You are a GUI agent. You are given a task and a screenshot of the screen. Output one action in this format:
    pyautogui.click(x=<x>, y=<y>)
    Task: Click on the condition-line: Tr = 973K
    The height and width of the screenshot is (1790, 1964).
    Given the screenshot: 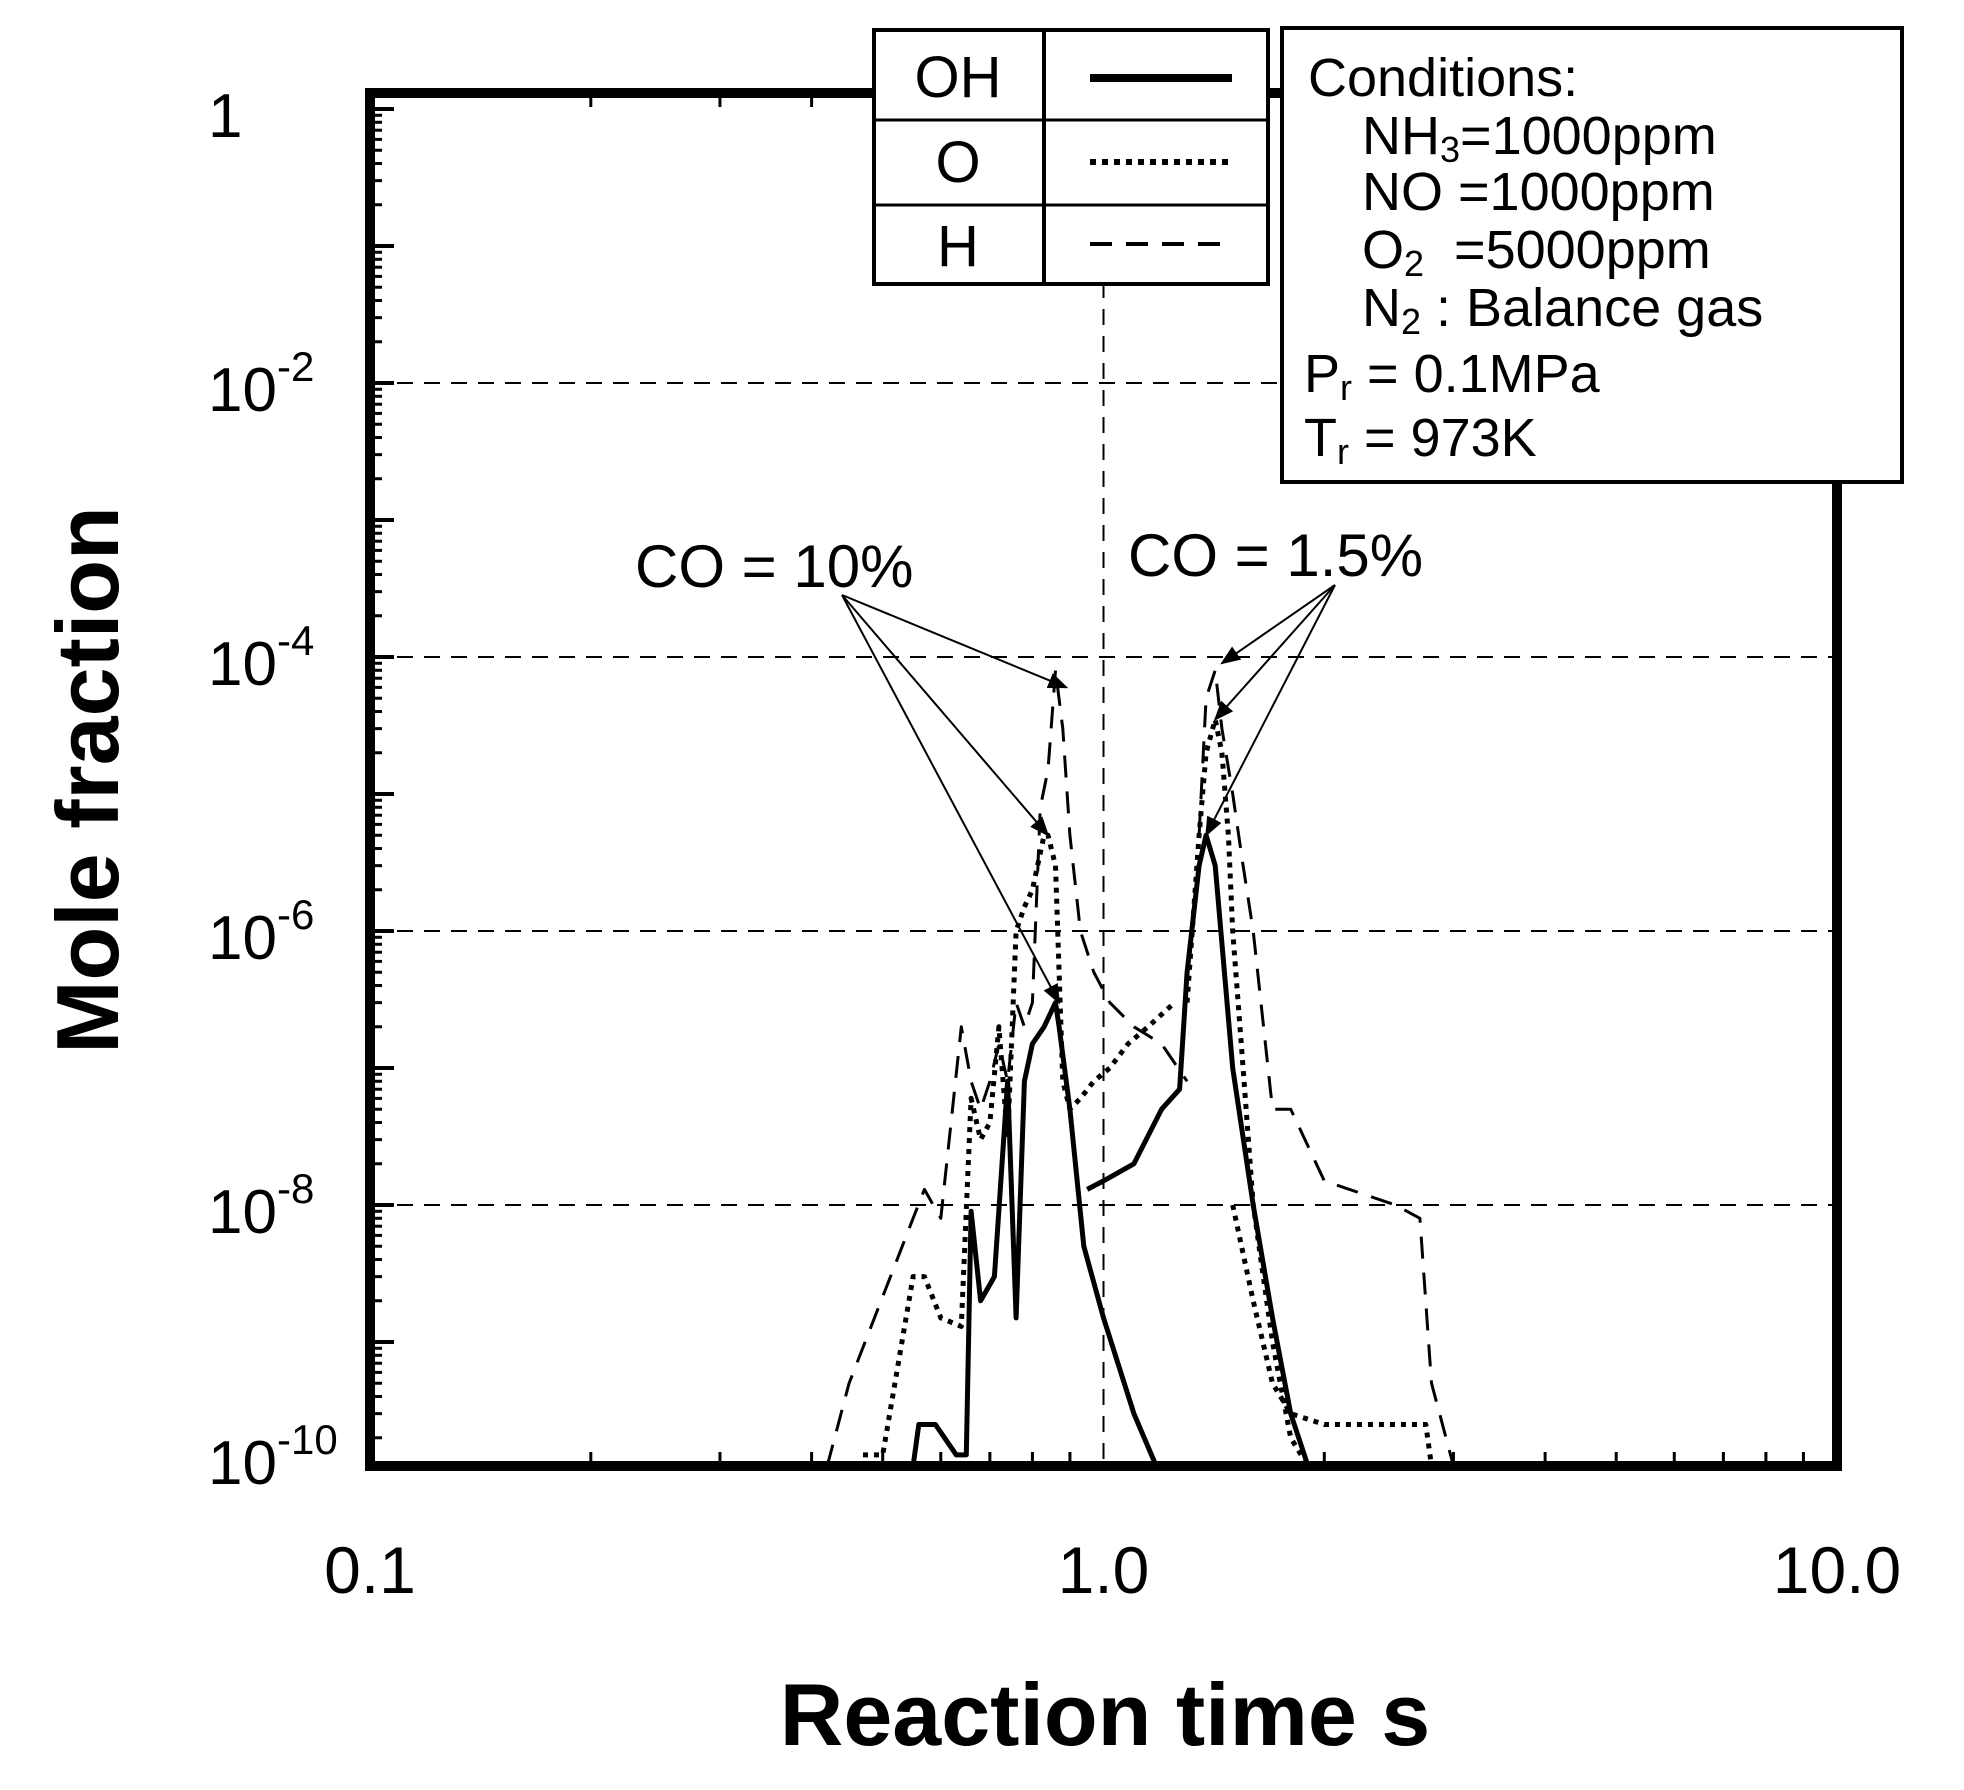 What is the action you would take?
    pyautogui.click(x=1420, y=440)
    